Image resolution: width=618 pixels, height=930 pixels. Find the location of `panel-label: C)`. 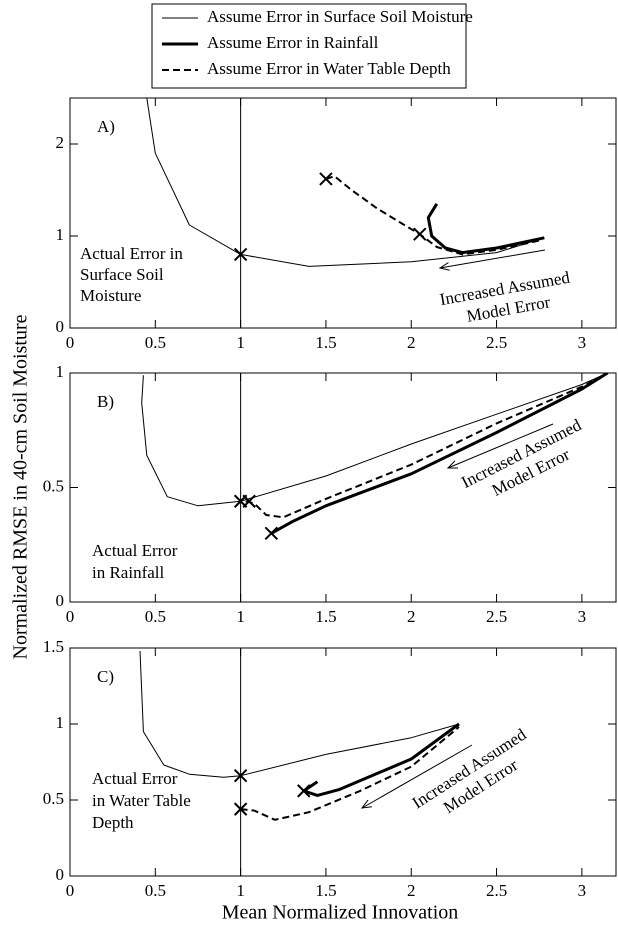

panel-label: C) is located at coordinates (105, 676).